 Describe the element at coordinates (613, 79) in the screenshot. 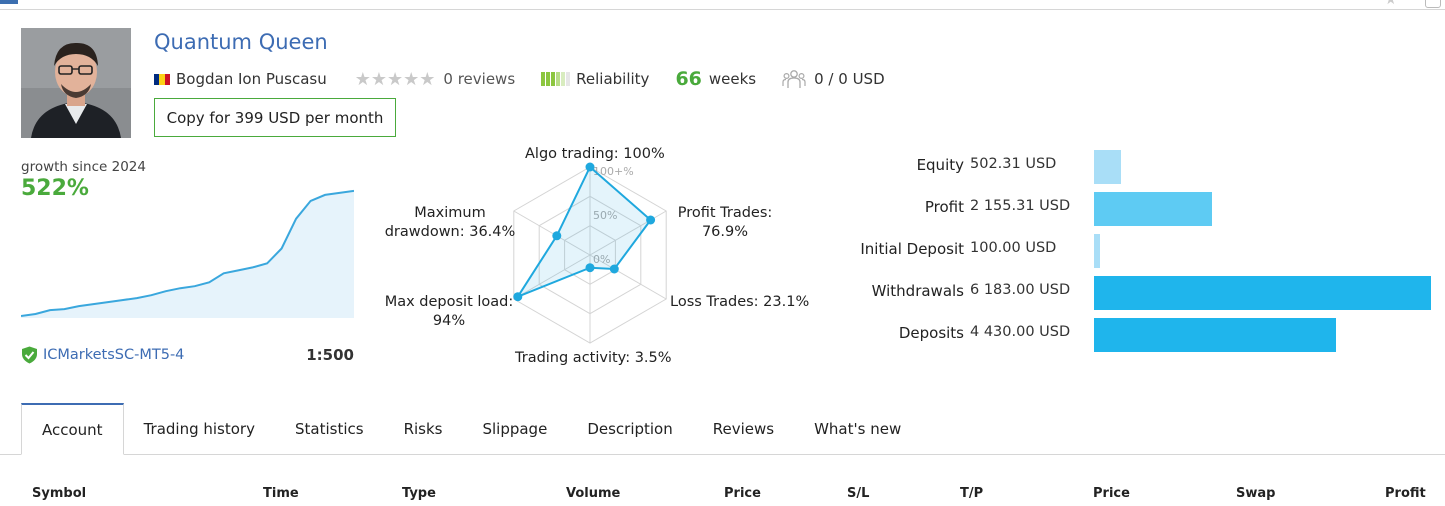

I see `reliability-label: Reliability` at that location.